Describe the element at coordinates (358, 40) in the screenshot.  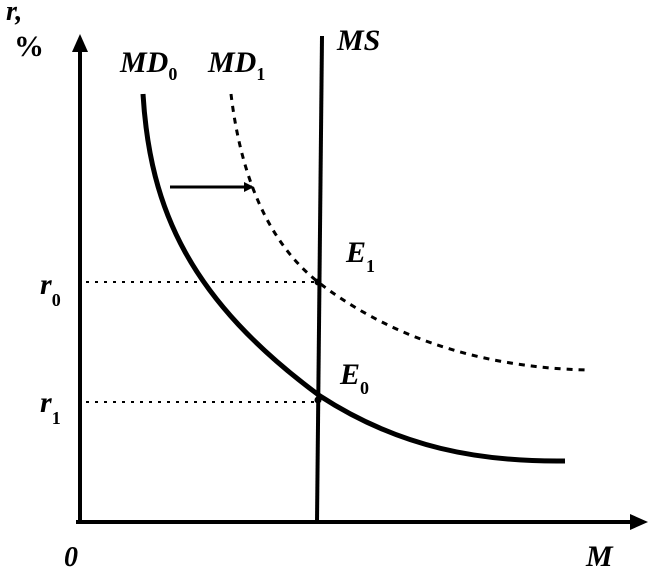
I see `money-supply-label: MS` at that location.